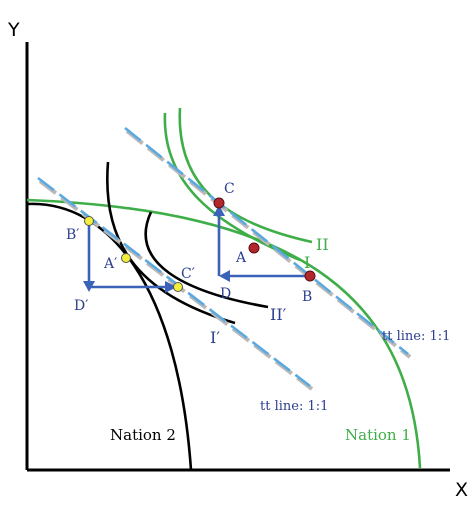 Image resolution: width=474 pixels, height=513 pixels. Describe the element at coordinates (461, 490) in the screenshot. I see `x-axis-label: X` at that location.